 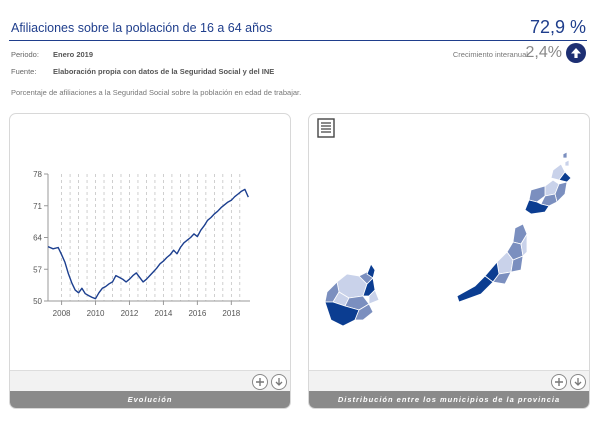 I want to click on y-tick-label: 64, so click(x=37, y=238).